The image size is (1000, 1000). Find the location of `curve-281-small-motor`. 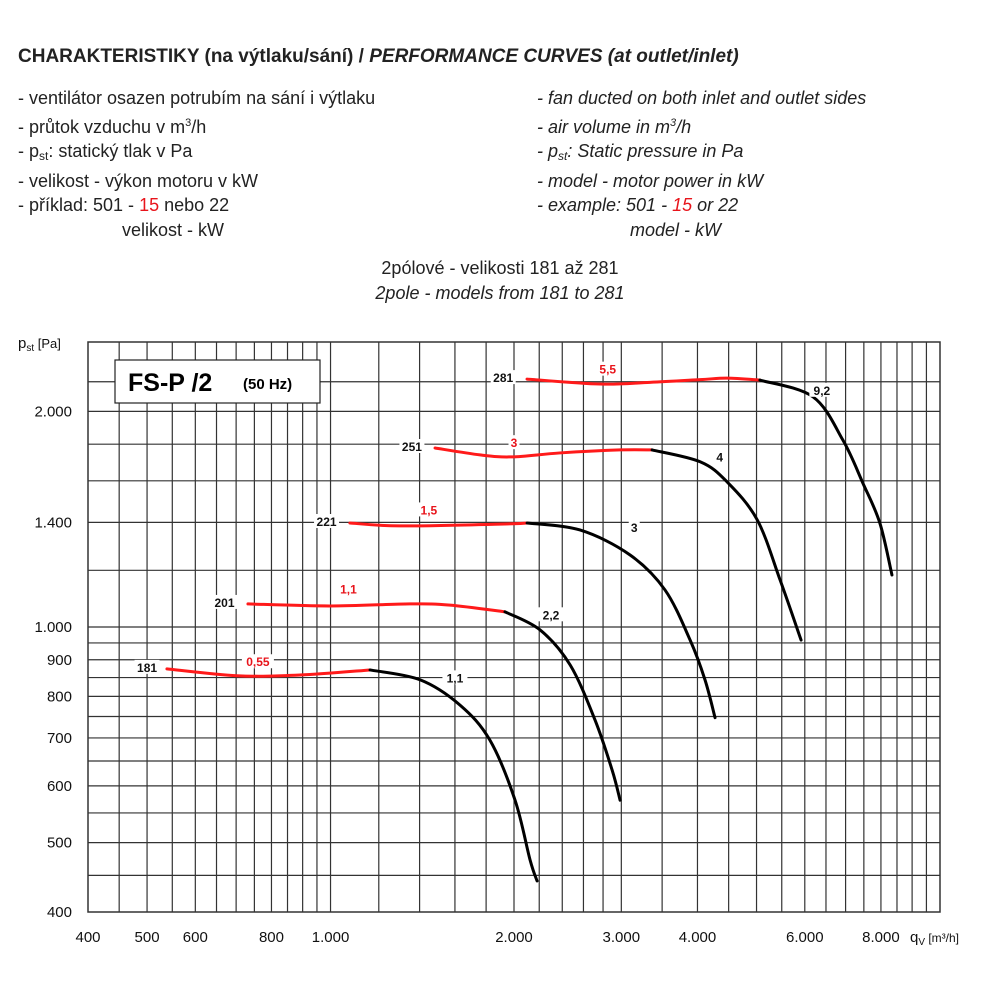

curve-281-small-motor is located at coordinates (643, 381).